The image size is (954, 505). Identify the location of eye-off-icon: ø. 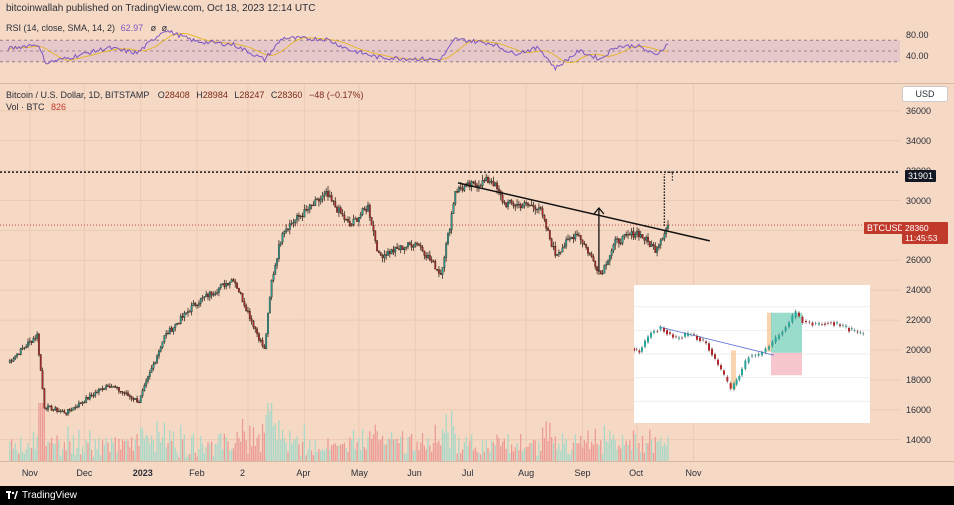
(153, 28).